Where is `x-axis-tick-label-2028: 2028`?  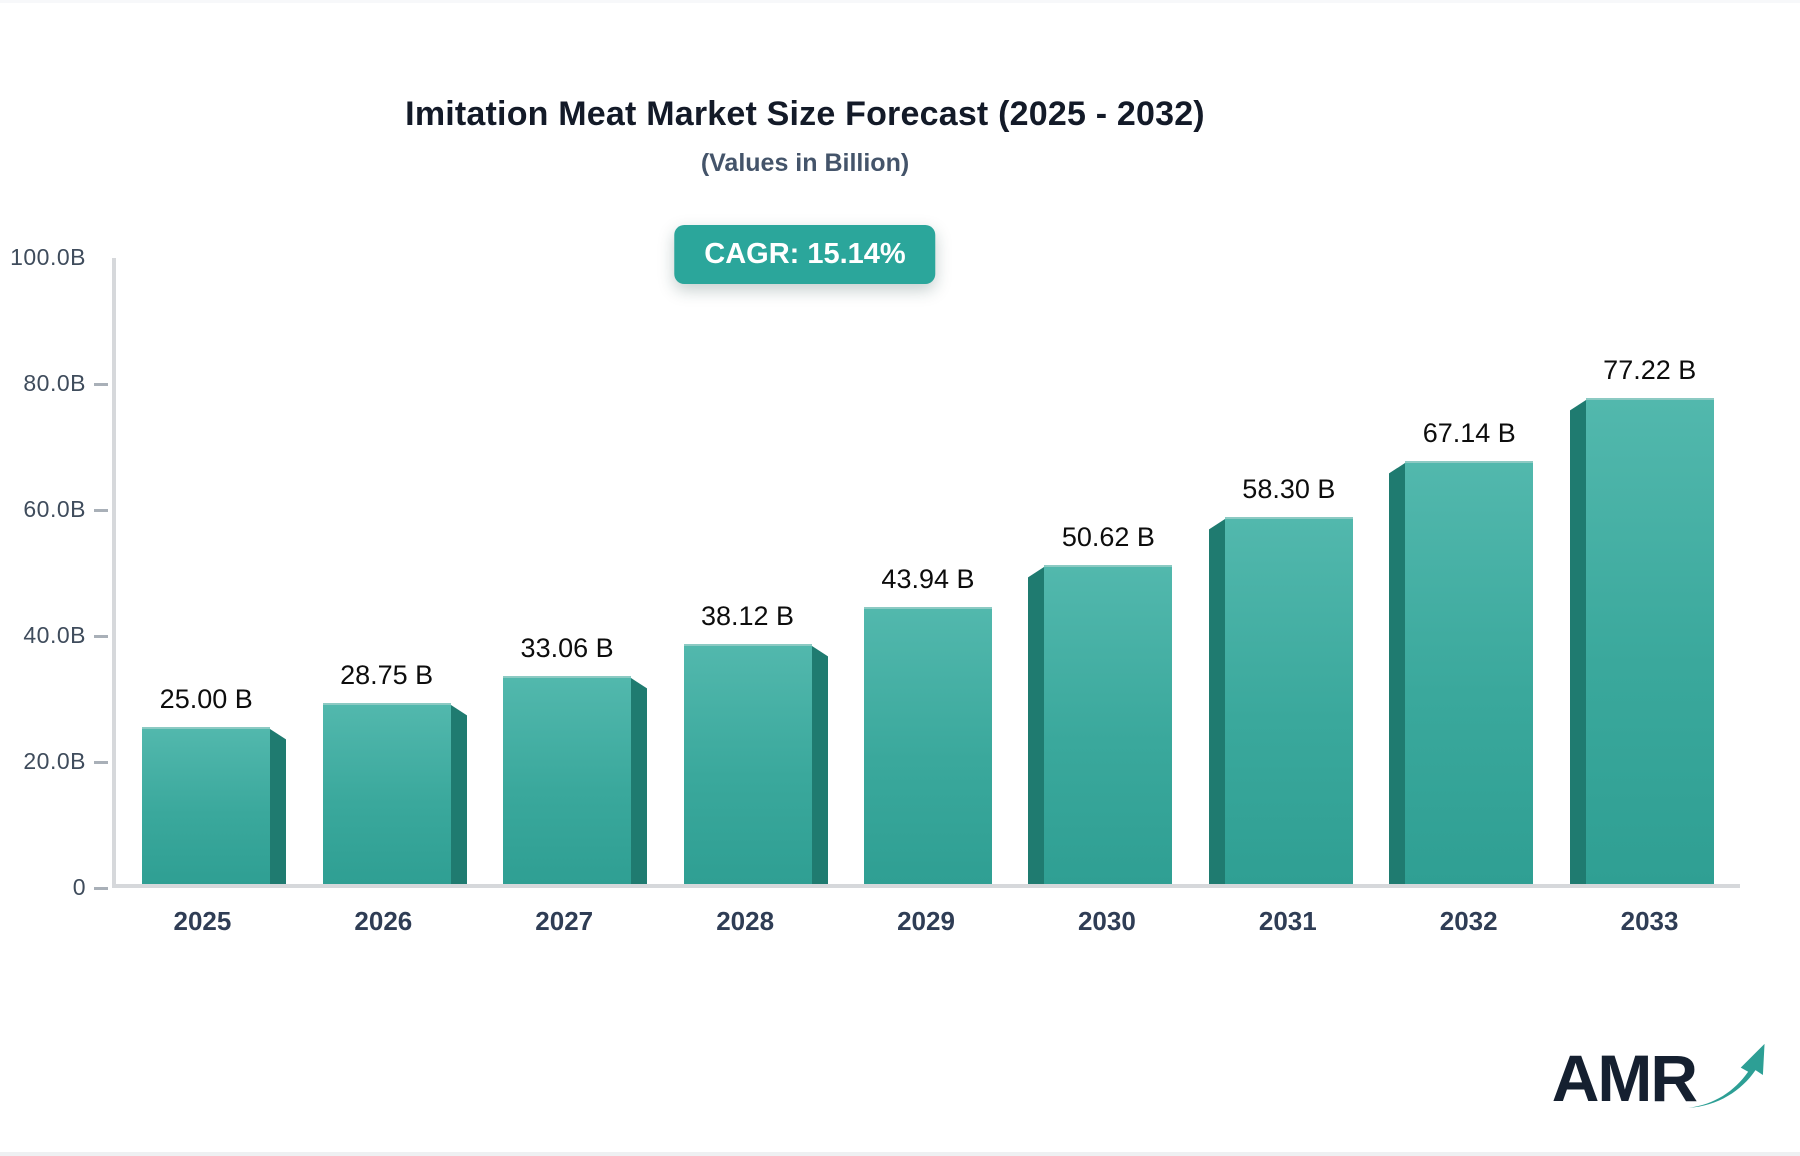 x-axis-tick-label-2028: 2028 is located at coordinates (745, 921).